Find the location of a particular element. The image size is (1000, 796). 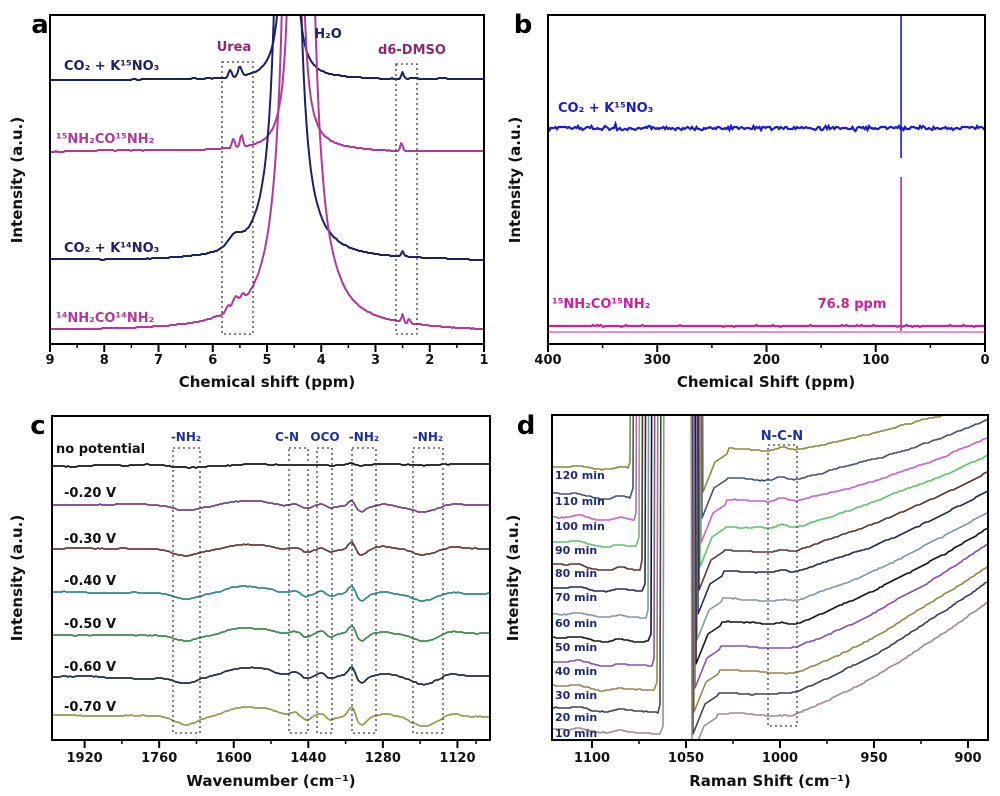

x-tick-label: 1600 is located at coordinates (234, 758).